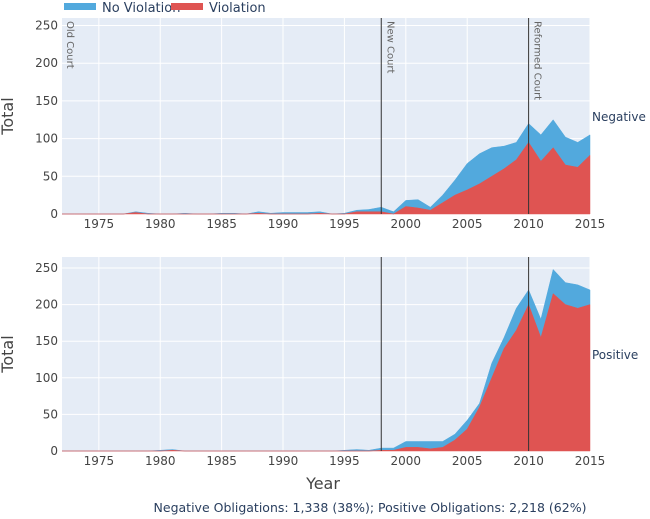 This screenshot has height=519, width=650. Describe the element at coordinates (303, 60) in the screenshot. I see `court-annotations: Old Court New Court Reformed Court` at that location.